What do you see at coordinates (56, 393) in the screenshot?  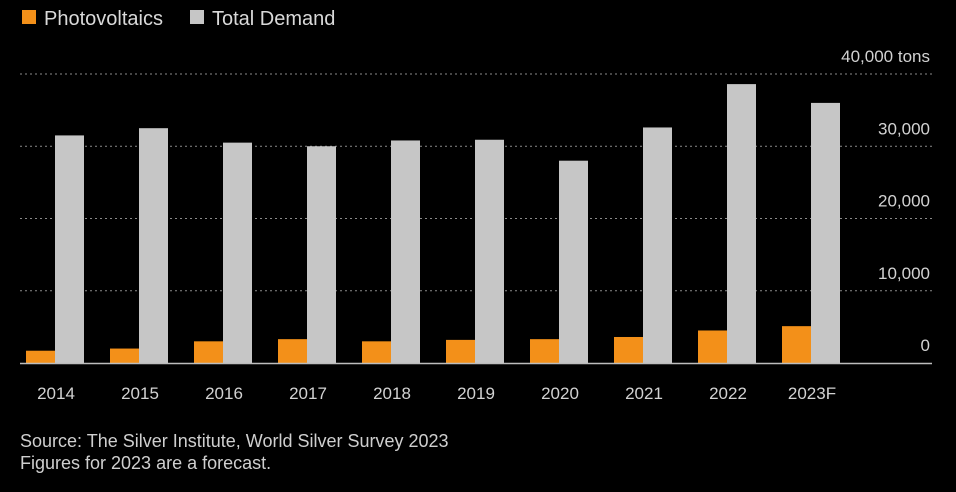 I see `x-tick-label: 2014` at bounding box center [56, 393].